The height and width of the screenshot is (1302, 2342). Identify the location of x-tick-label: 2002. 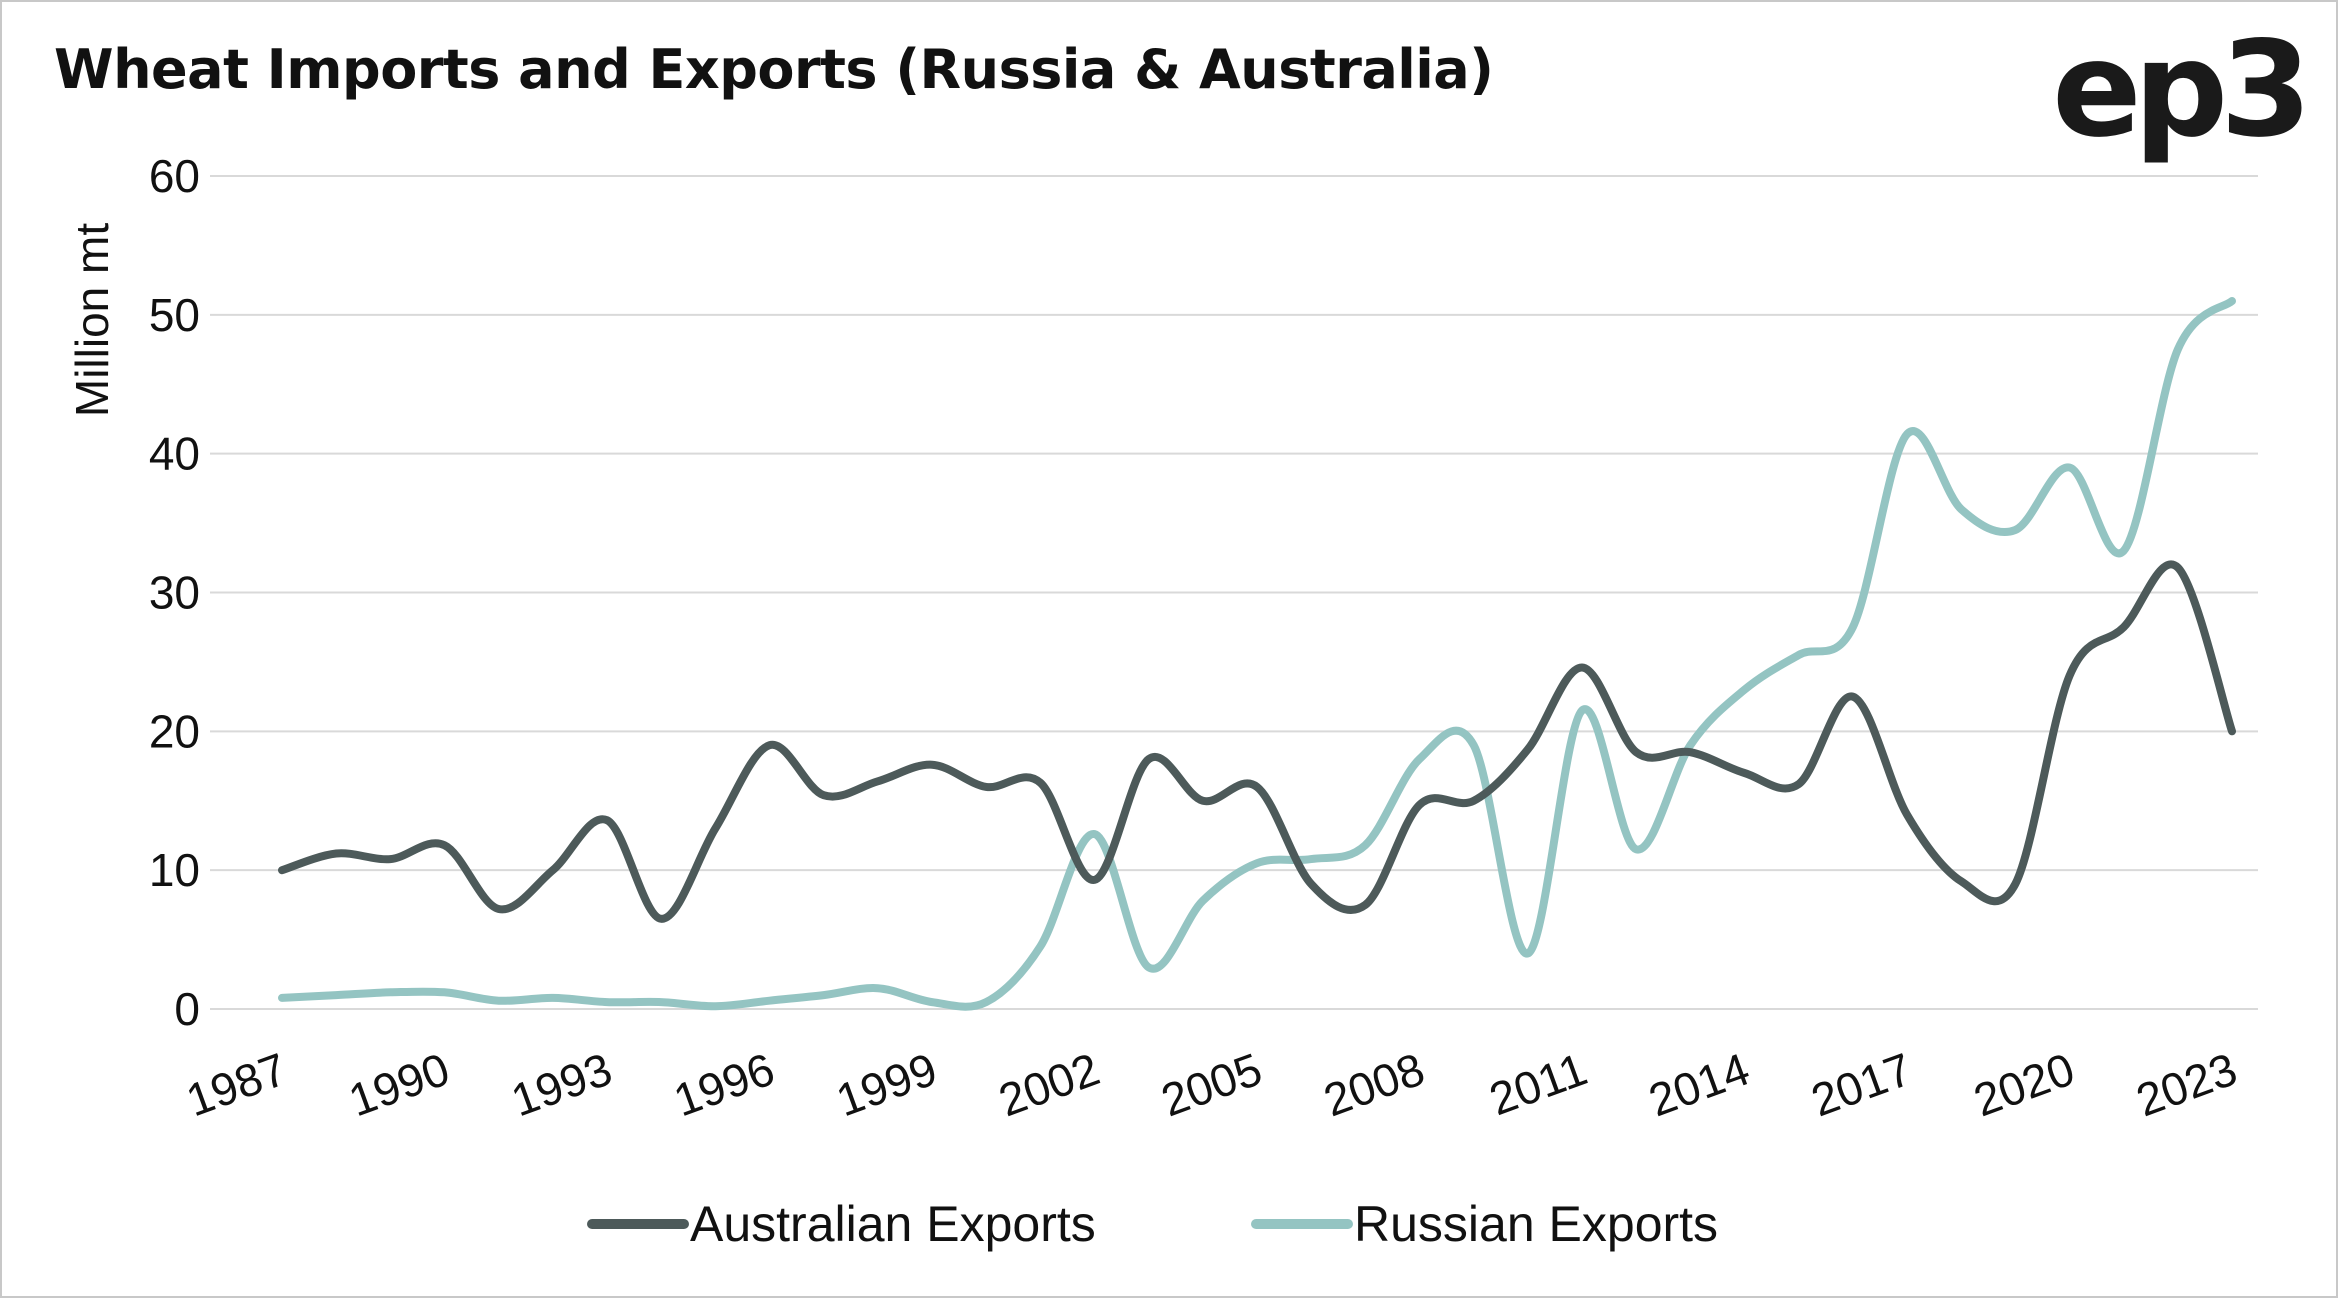
(1049, 1085).